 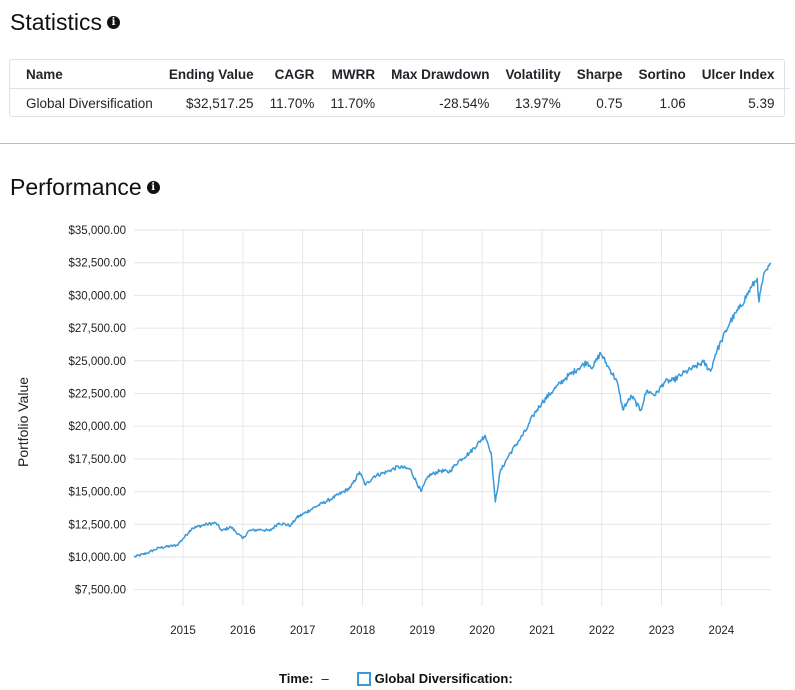 I want to click on cell-sortino: 1.06, so click(x=672, y=103).